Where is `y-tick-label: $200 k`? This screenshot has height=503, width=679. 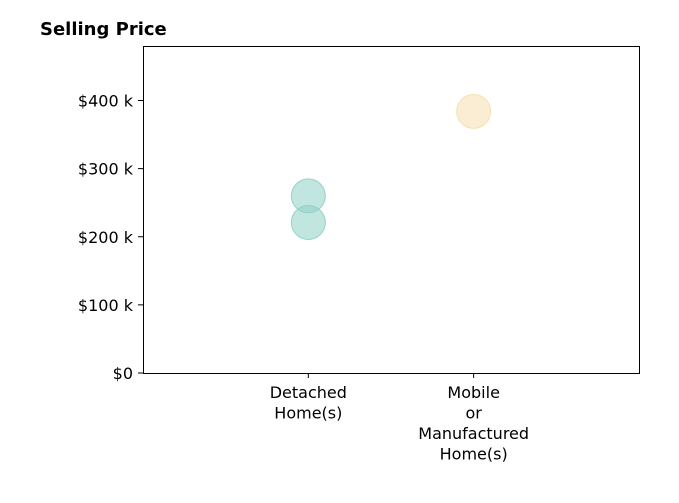 y-tick-label: $200 k is located at coordinates (106, 237).